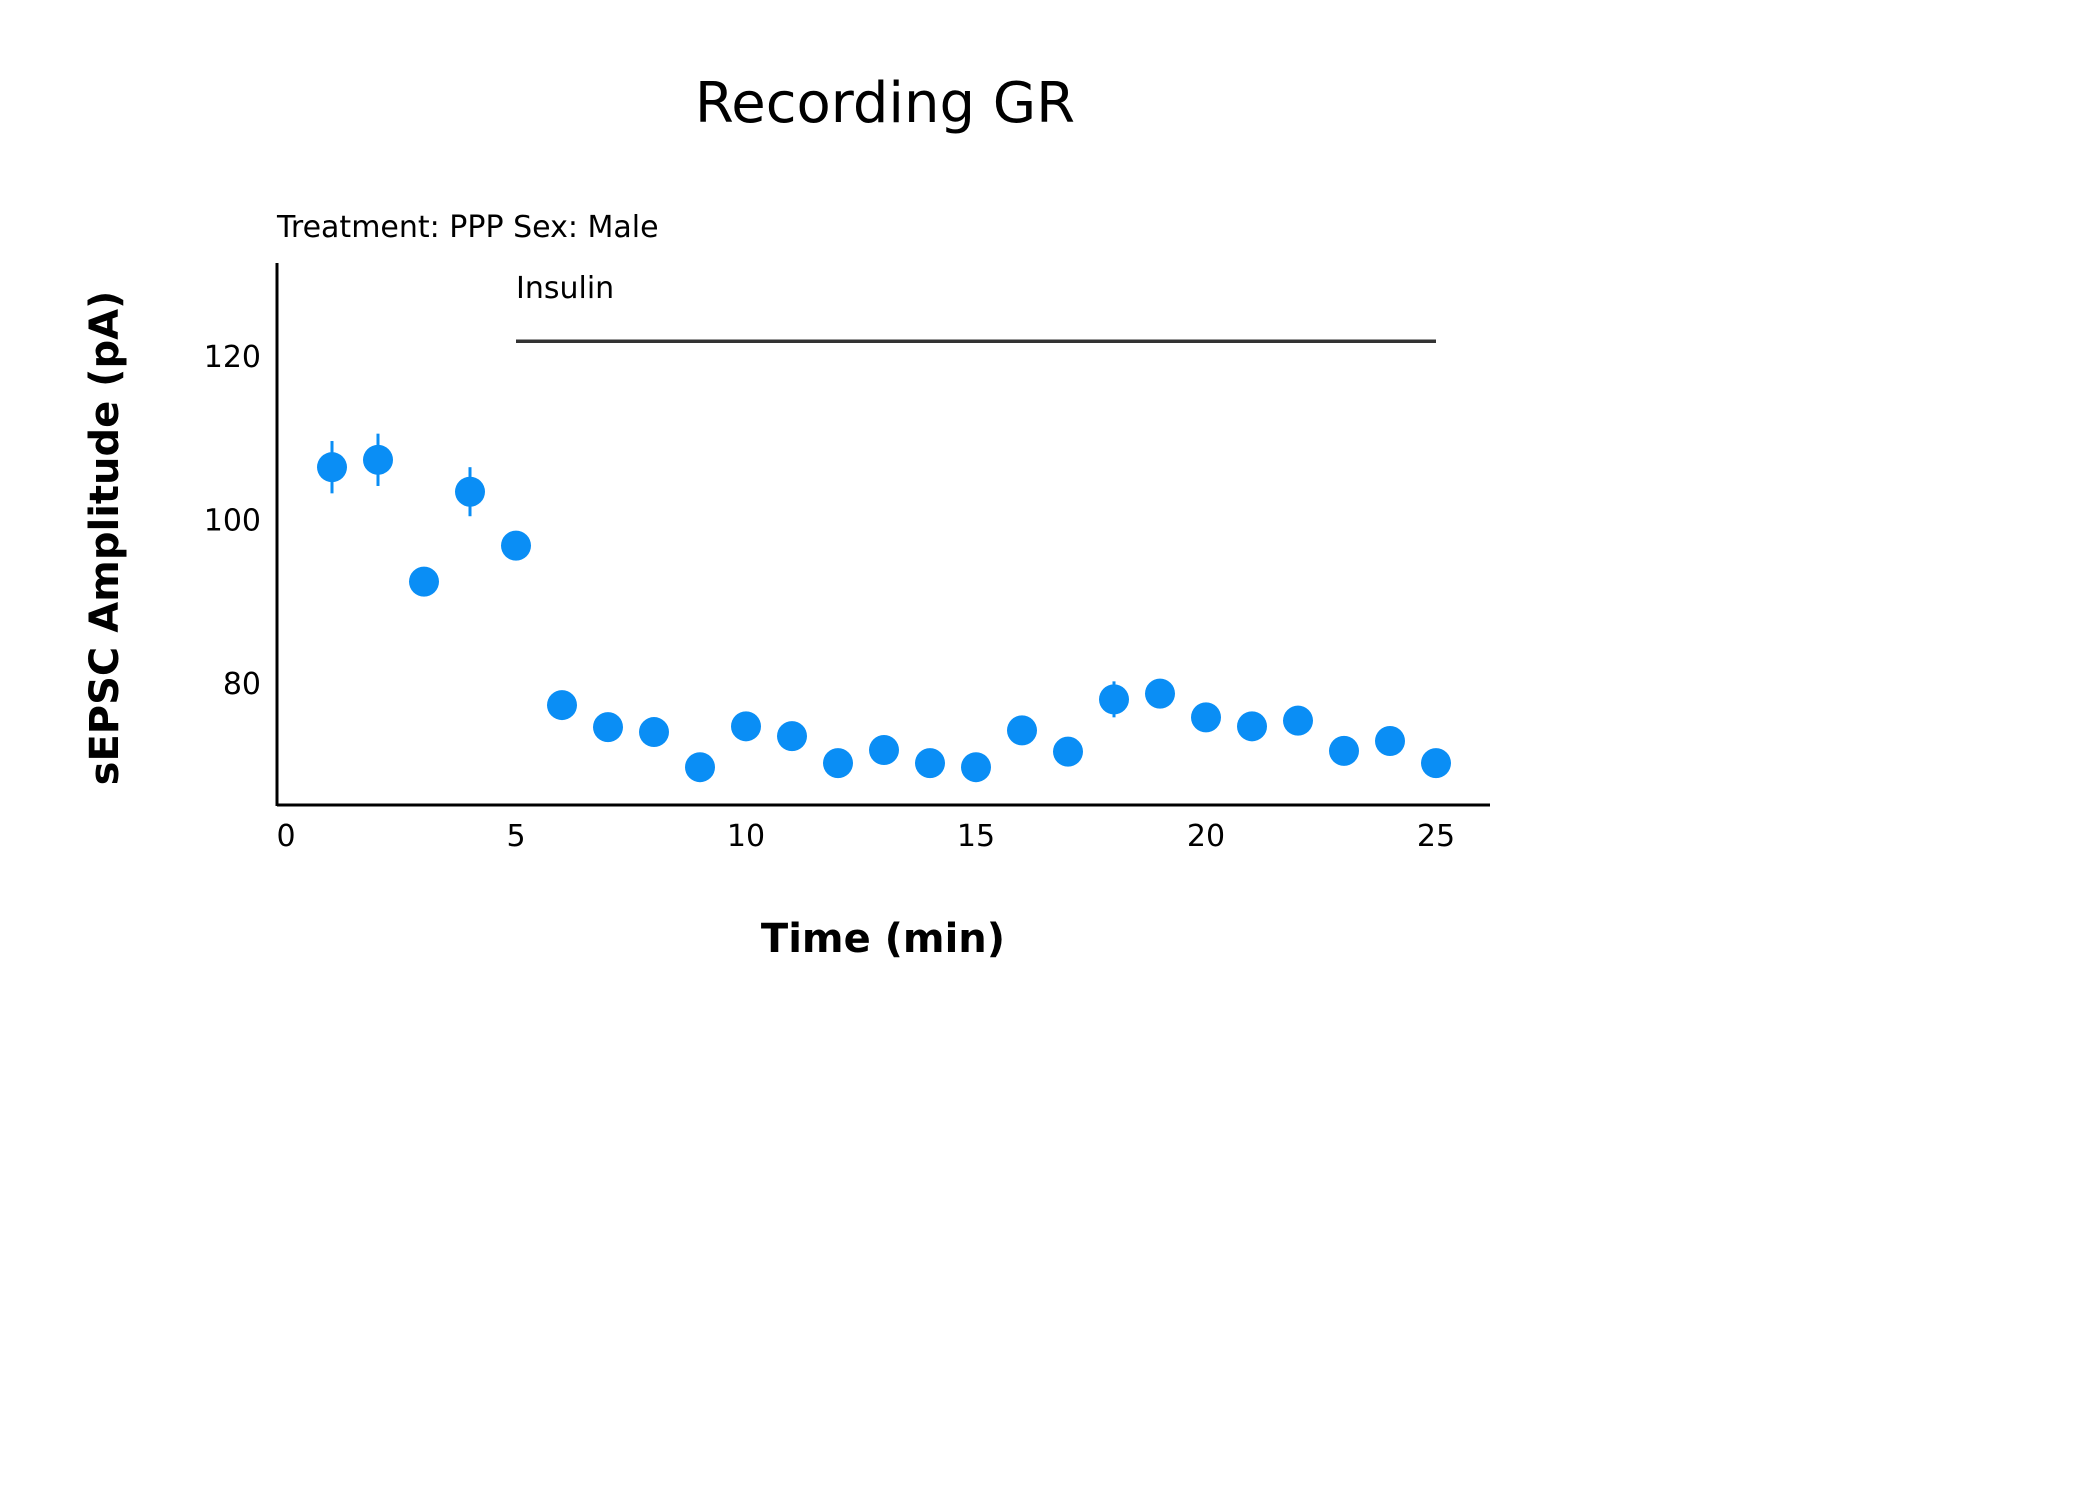  What do you see at coordinates (285, 836) in the screenshot?
I see `x-tick-label: 0` at bounding box center [285, 836].